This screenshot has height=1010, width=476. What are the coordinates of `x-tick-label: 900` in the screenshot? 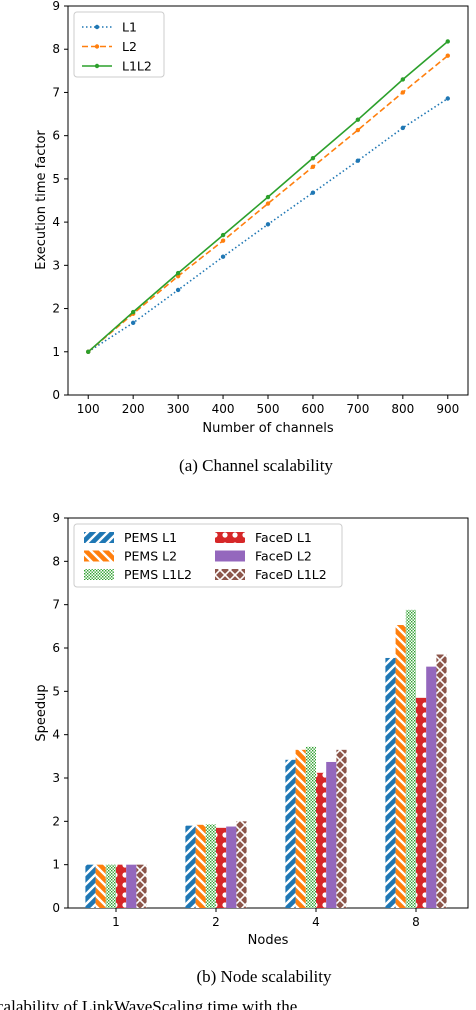 It's located at (447, 409).